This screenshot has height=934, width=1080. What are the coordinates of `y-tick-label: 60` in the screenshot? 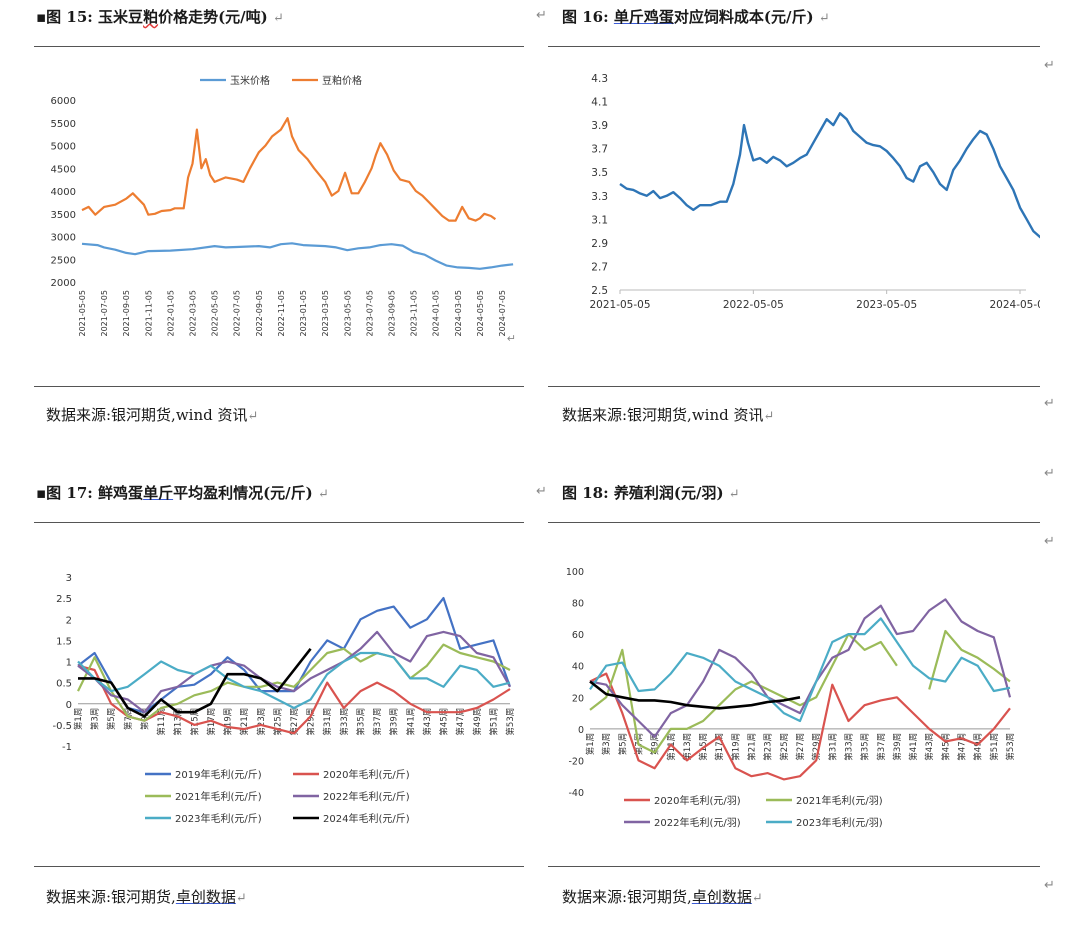 It's located at (578, 635).